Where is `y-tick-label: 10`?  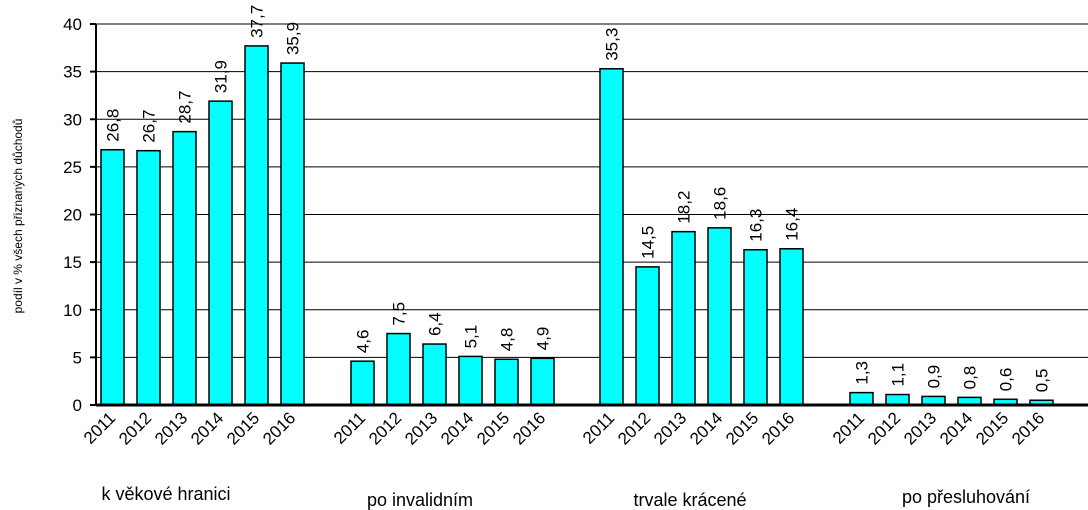 y-tick-label: 10 is located at coordinates (72, 310).